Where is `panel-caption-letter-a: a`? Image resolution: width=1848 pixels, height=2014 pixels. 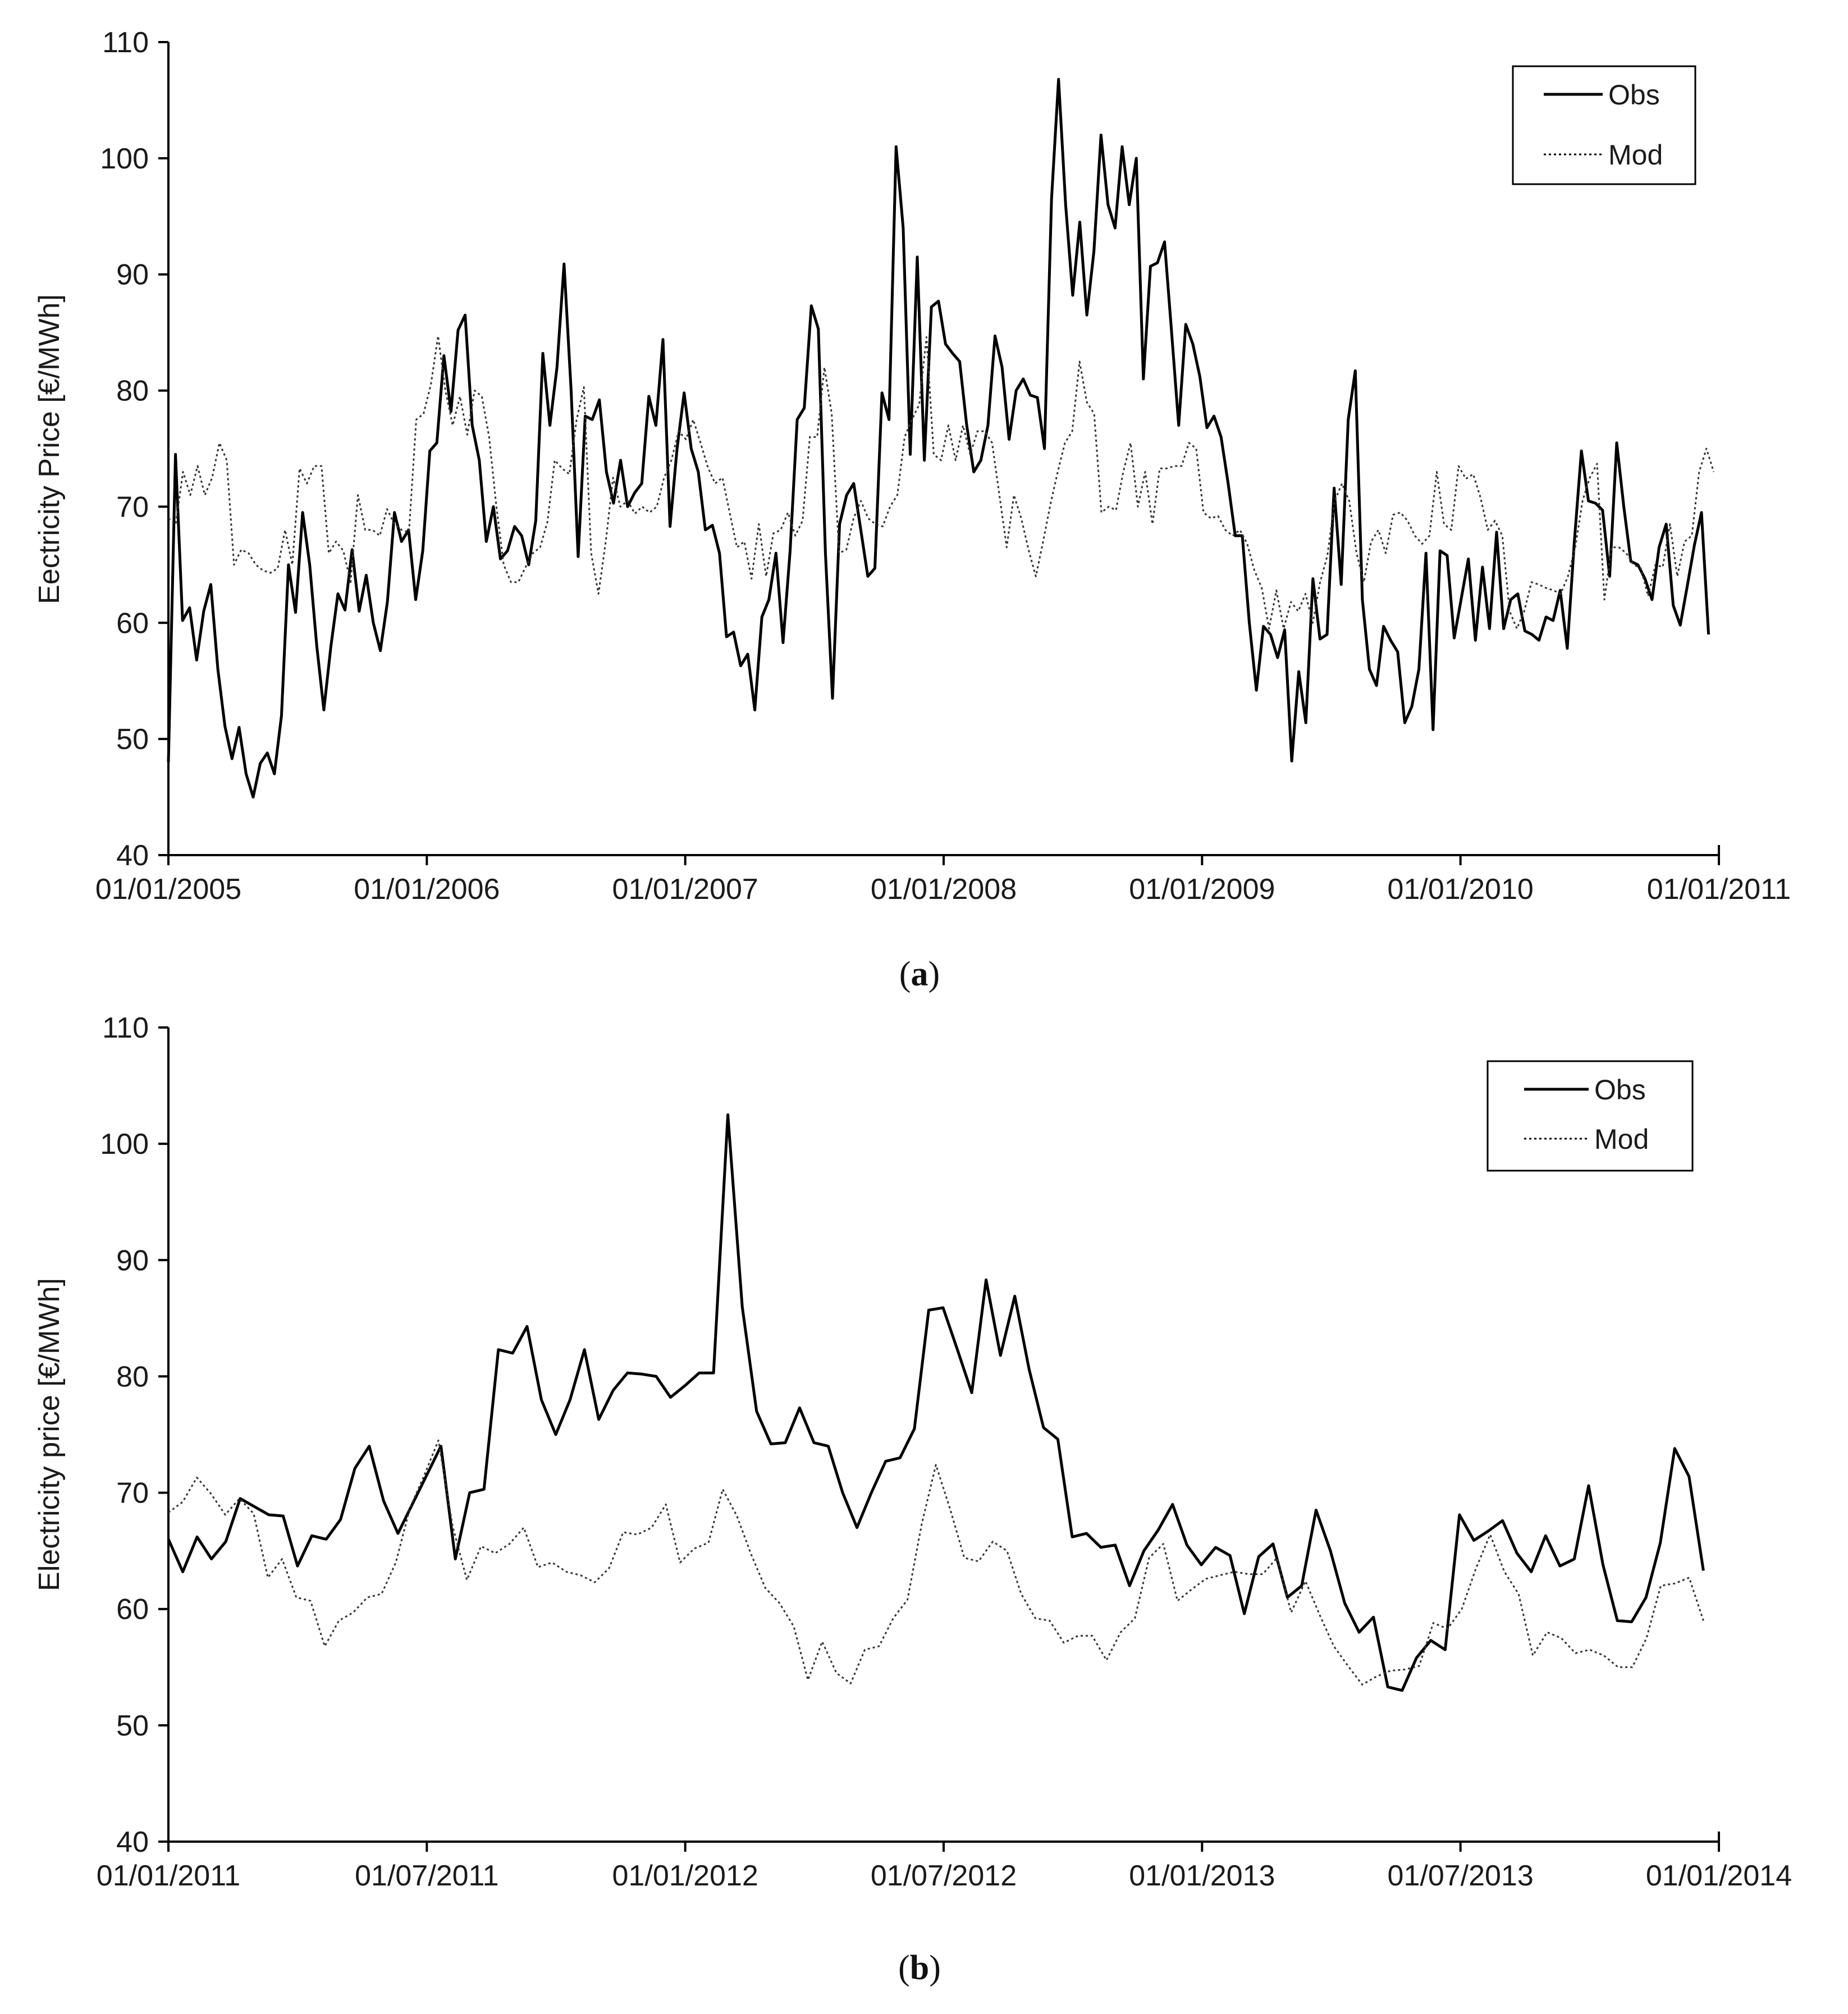
panel-caption-letter-a: a is located at coordinates (919, 974).